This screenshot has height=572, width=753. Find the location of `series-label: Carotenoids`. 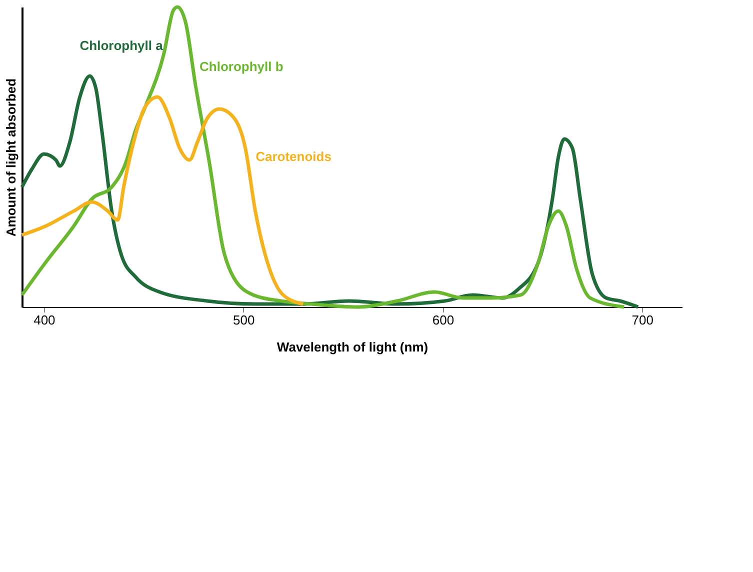

series-label: Carotenoids is located at coordinates (294, 156).